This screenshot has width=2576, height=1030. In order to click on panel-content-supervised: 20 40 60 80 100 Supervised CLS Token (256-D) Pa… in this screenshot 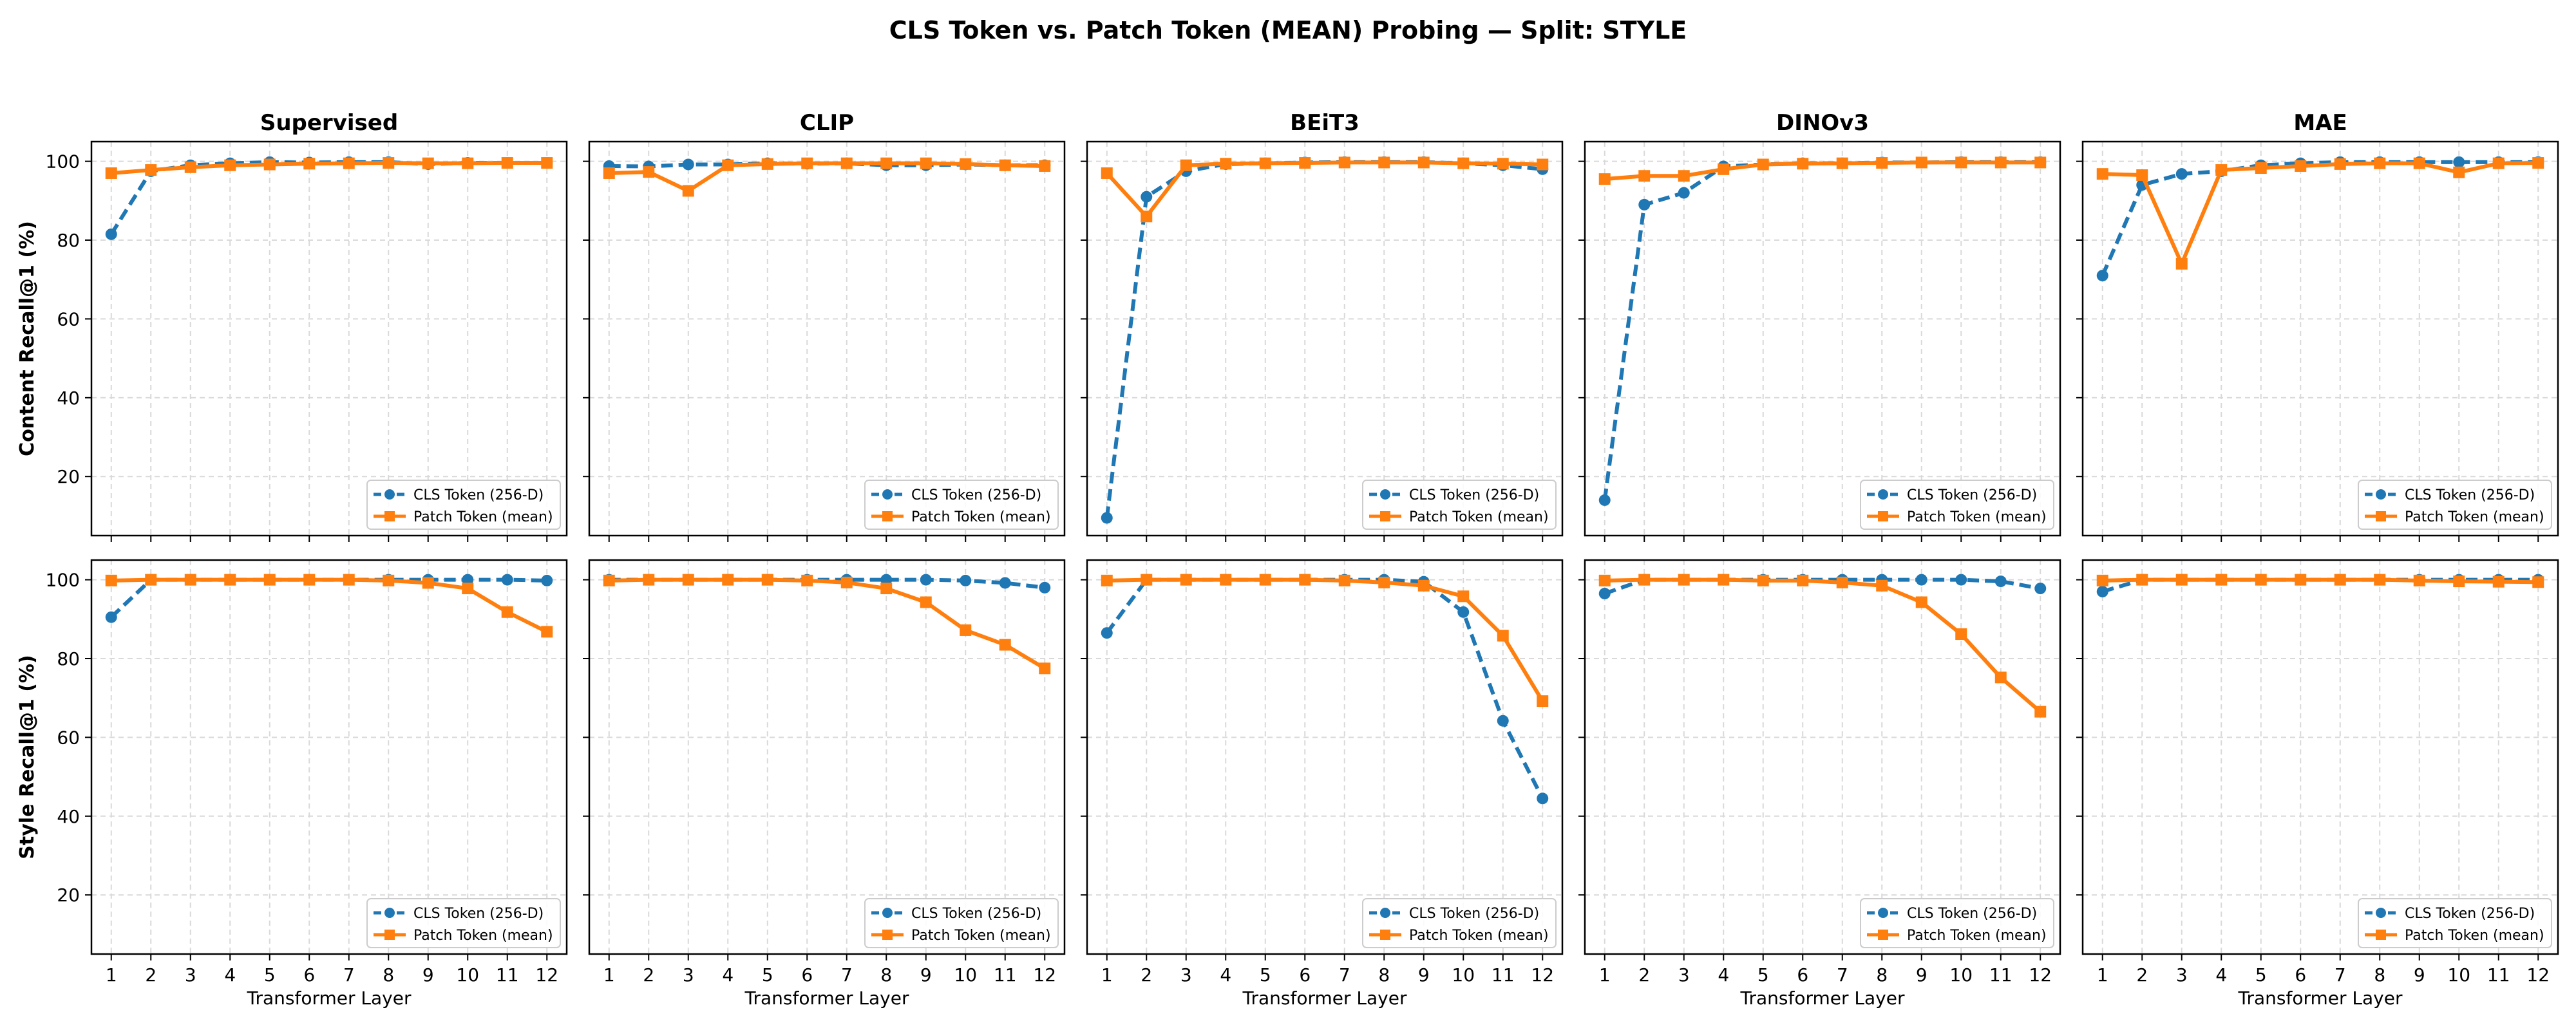, I will do `click(307, 326)`.